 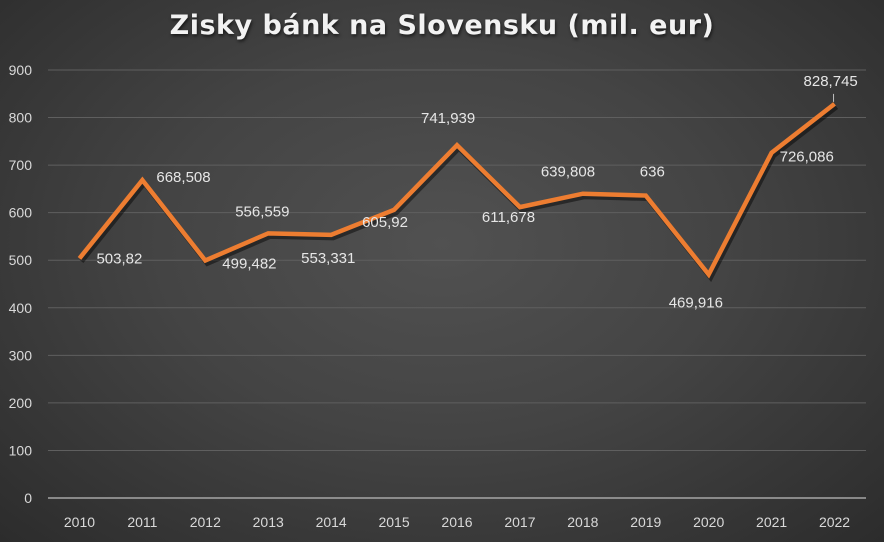 I want to click on y-axis: 0 100 200 300 400 500 600 700 800 900, so click(x=21, y=284).